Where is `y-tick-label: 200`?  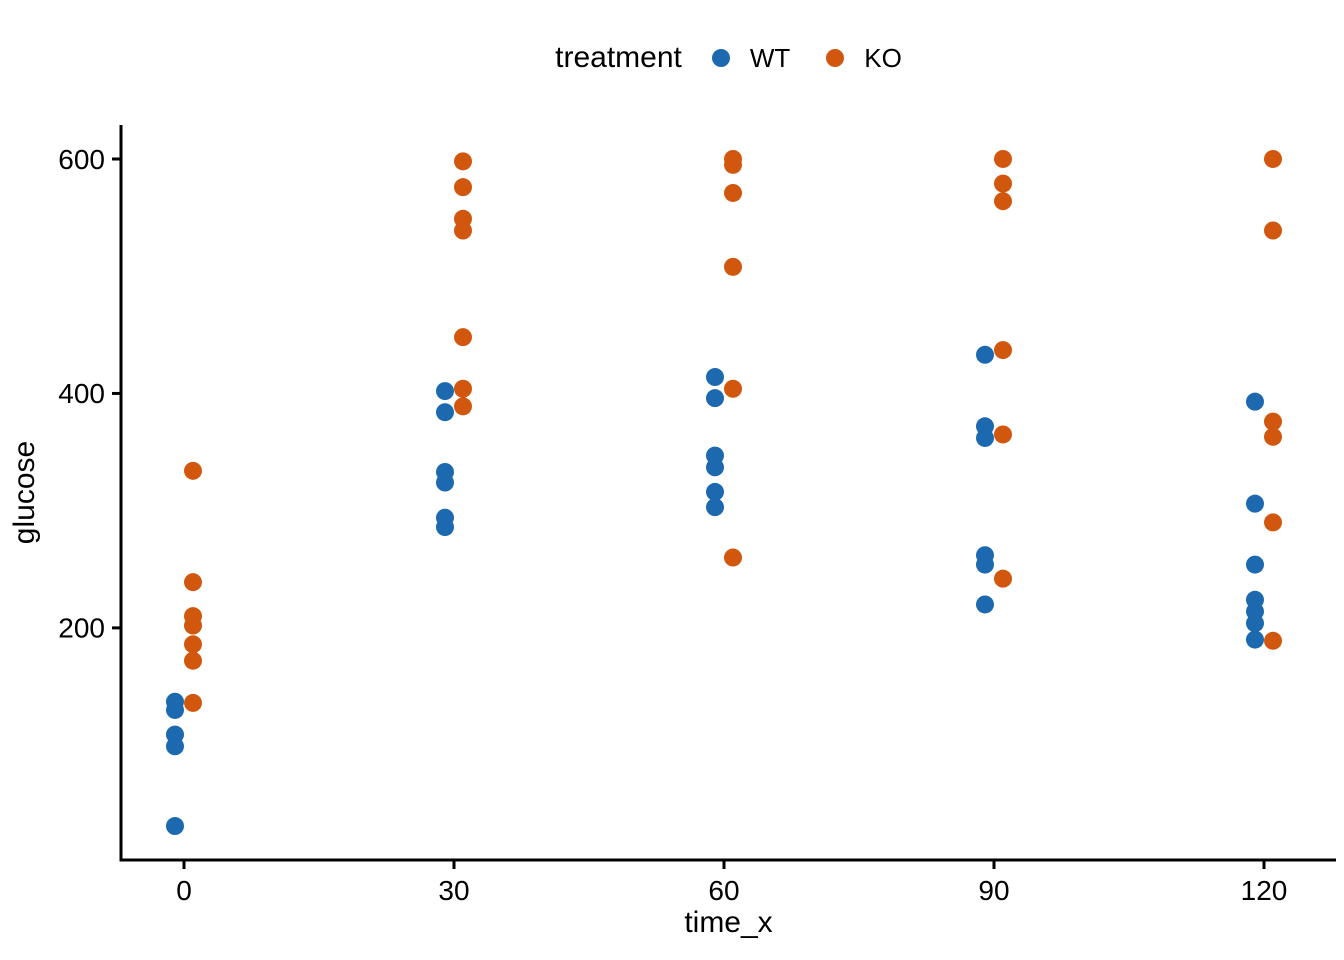 y-tick-label: 200 is located at coordinates (81, 628).